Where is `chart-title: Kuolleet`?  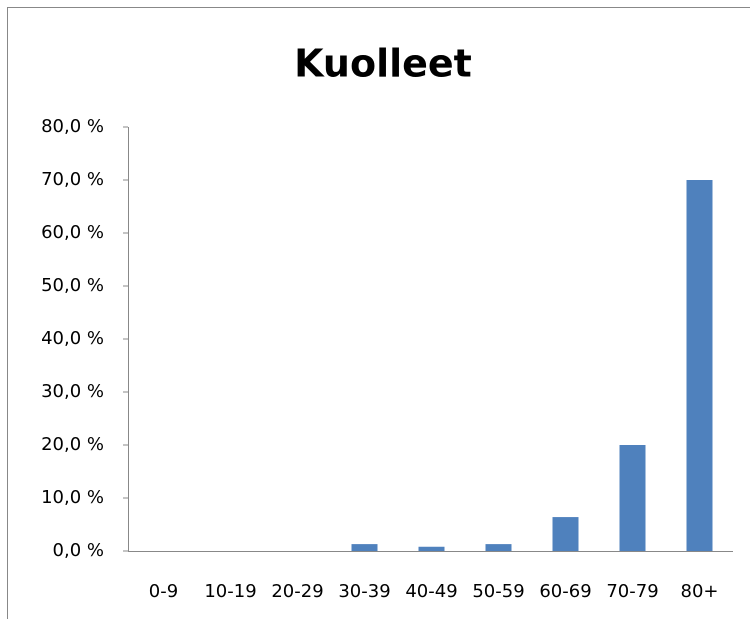
chart-title: Kuolleet is located at coordinates (383, 64).